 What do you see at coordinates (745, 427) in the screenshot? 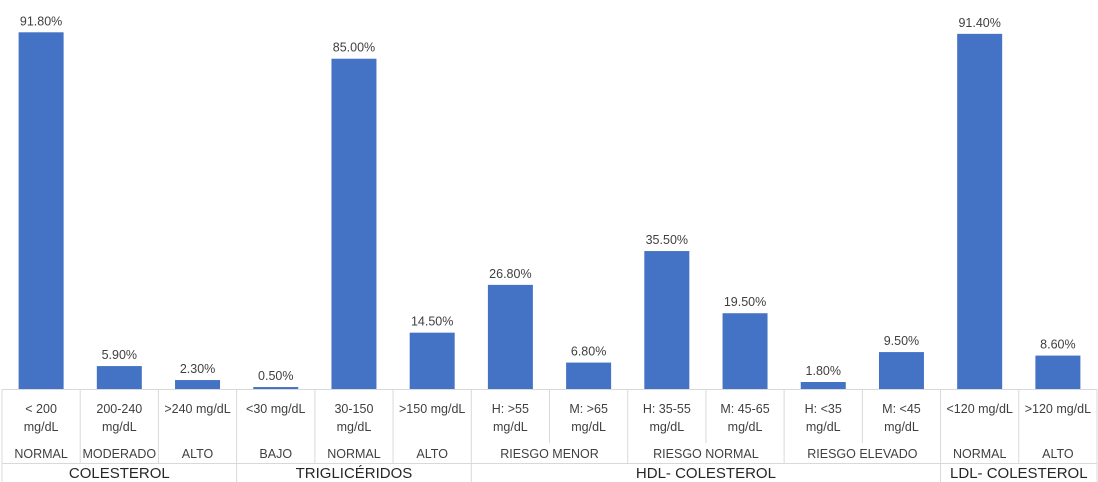
I see `category-label-9-line-1: mg/dL` at bounding box center [745, 427].